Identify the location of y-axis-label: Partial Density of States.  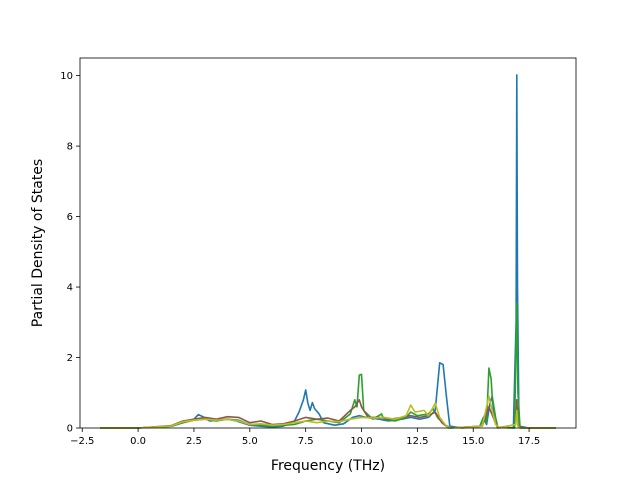
(38, 243).